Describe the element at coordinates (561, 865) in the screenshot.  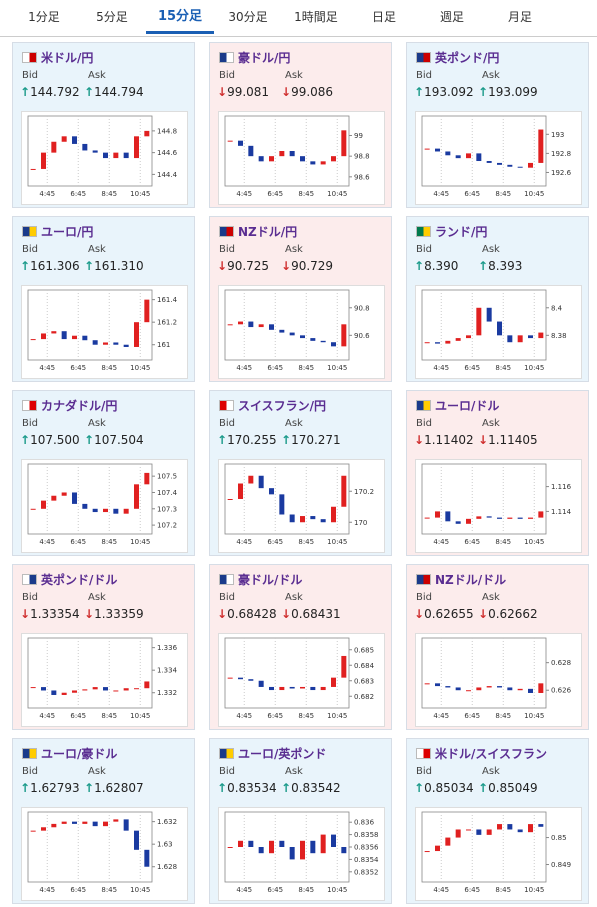
I see `y-tick-label: 0.849` at that location.